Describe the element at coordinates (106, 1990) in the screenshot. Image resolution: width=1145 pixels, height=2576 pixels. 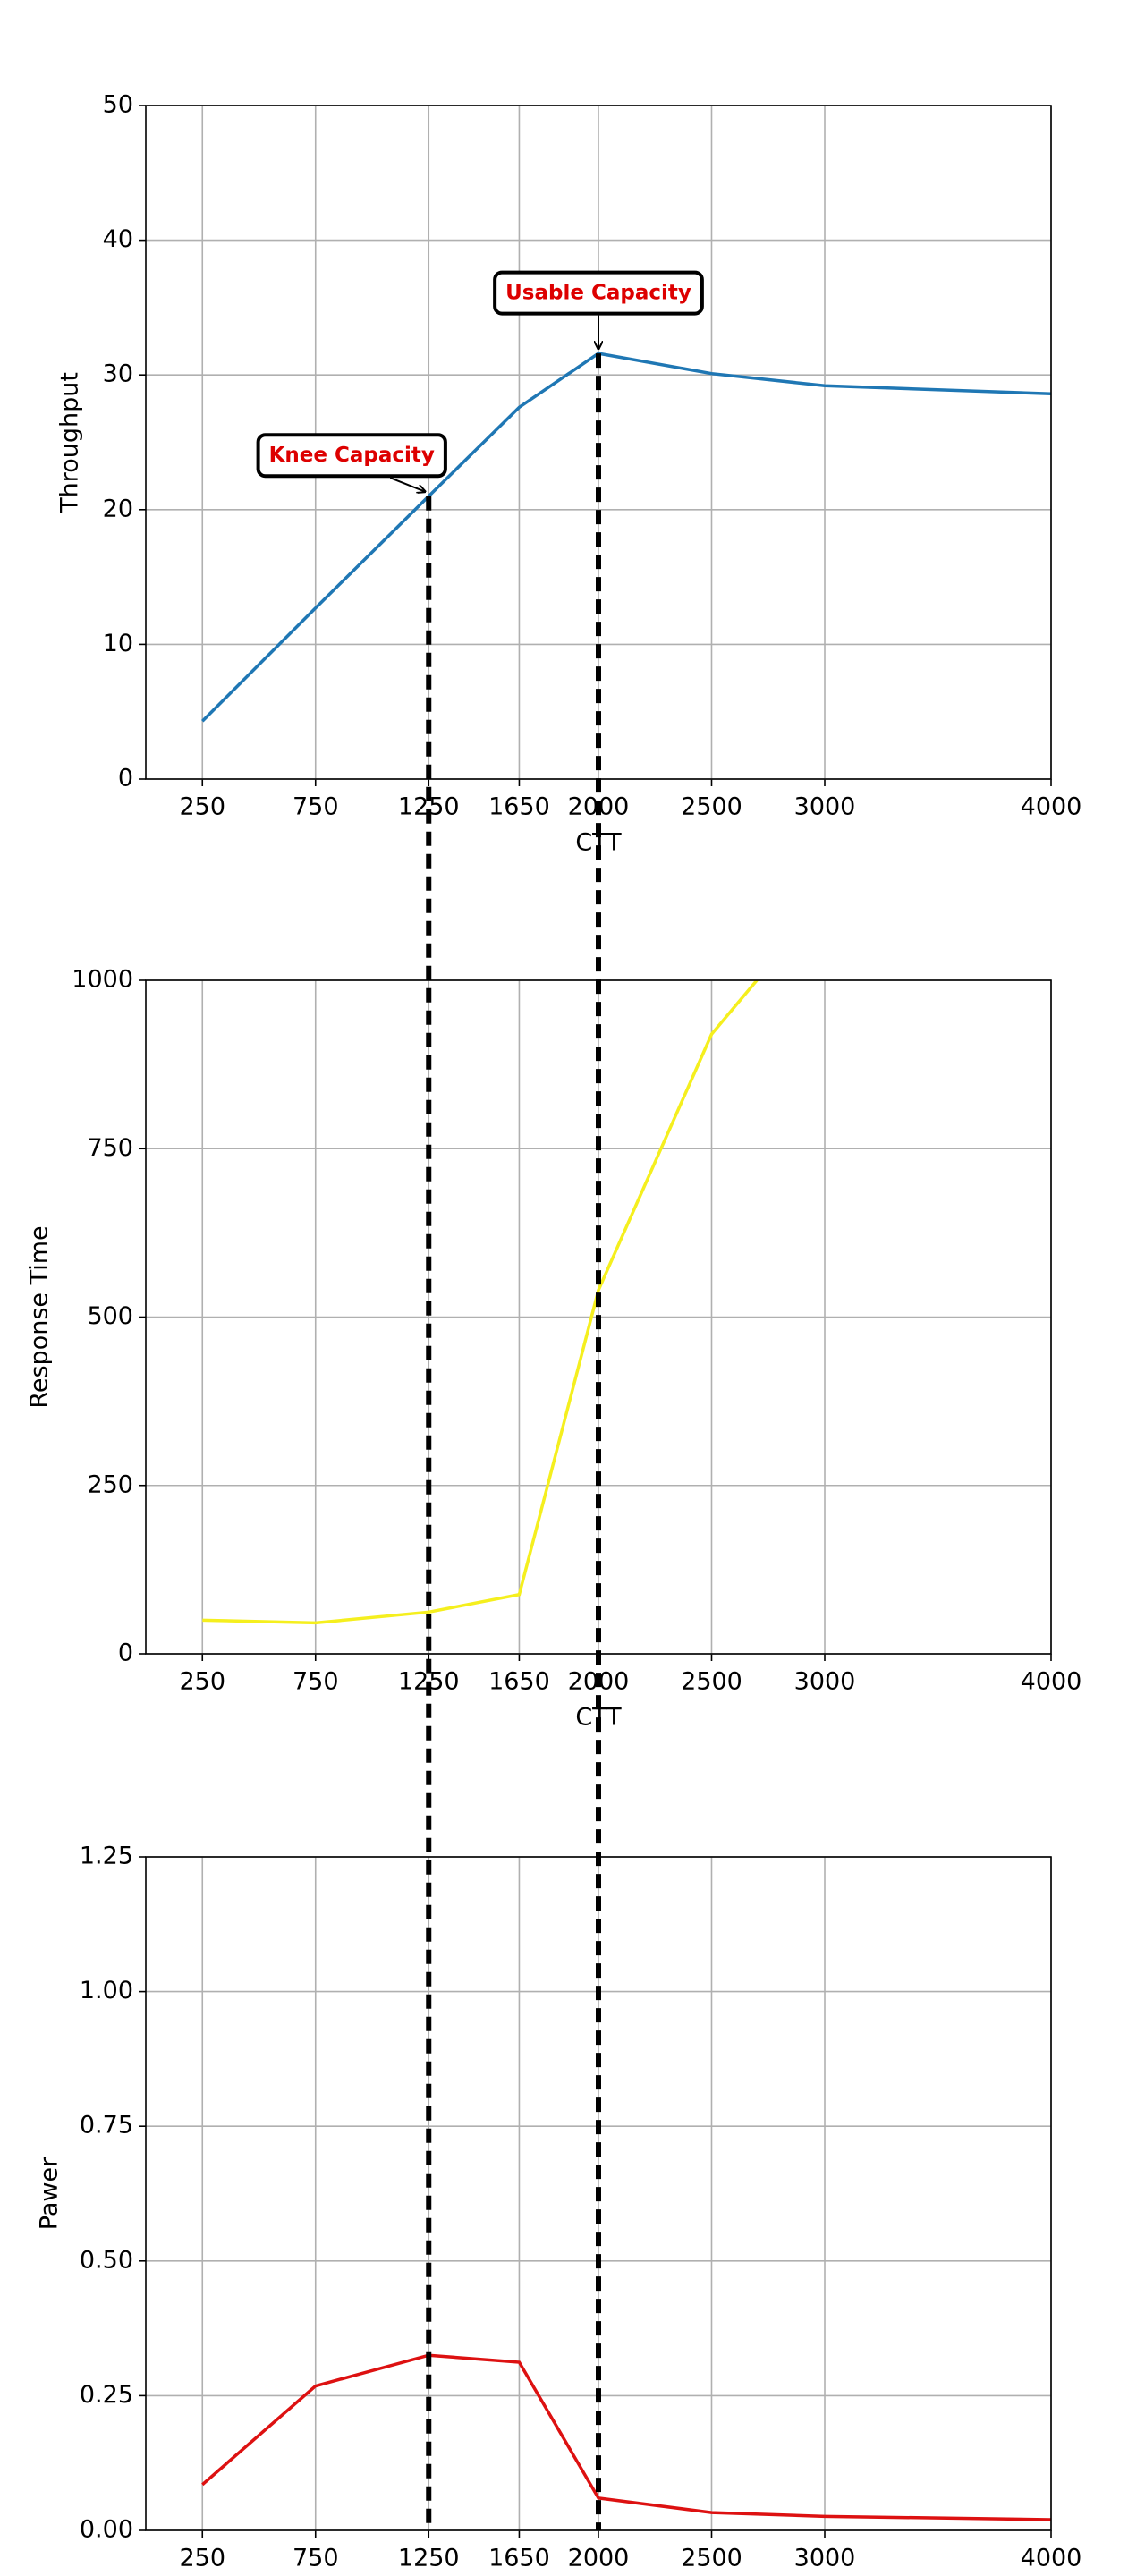
I see `y-tick-label: 1.00` at that location.